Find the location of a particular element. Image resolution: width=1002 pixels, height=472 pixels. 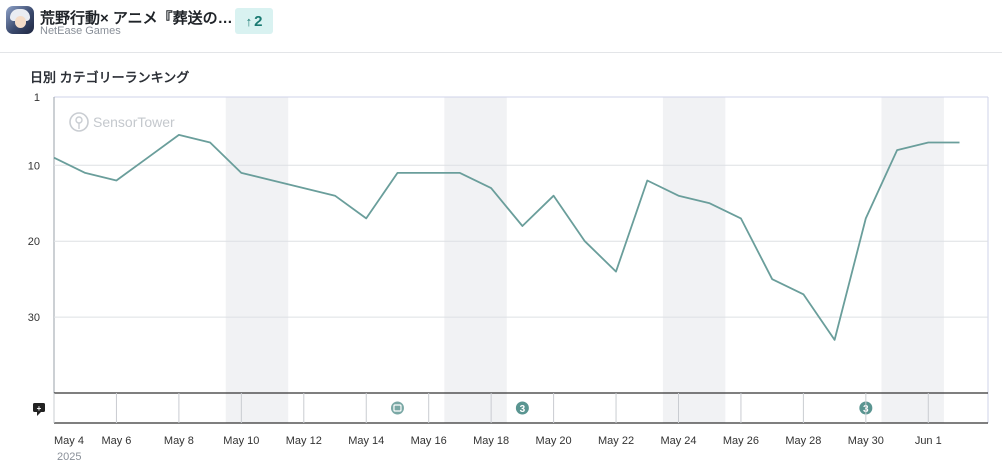

x-tick-label: May 28 is located at coordinates (803, 441).